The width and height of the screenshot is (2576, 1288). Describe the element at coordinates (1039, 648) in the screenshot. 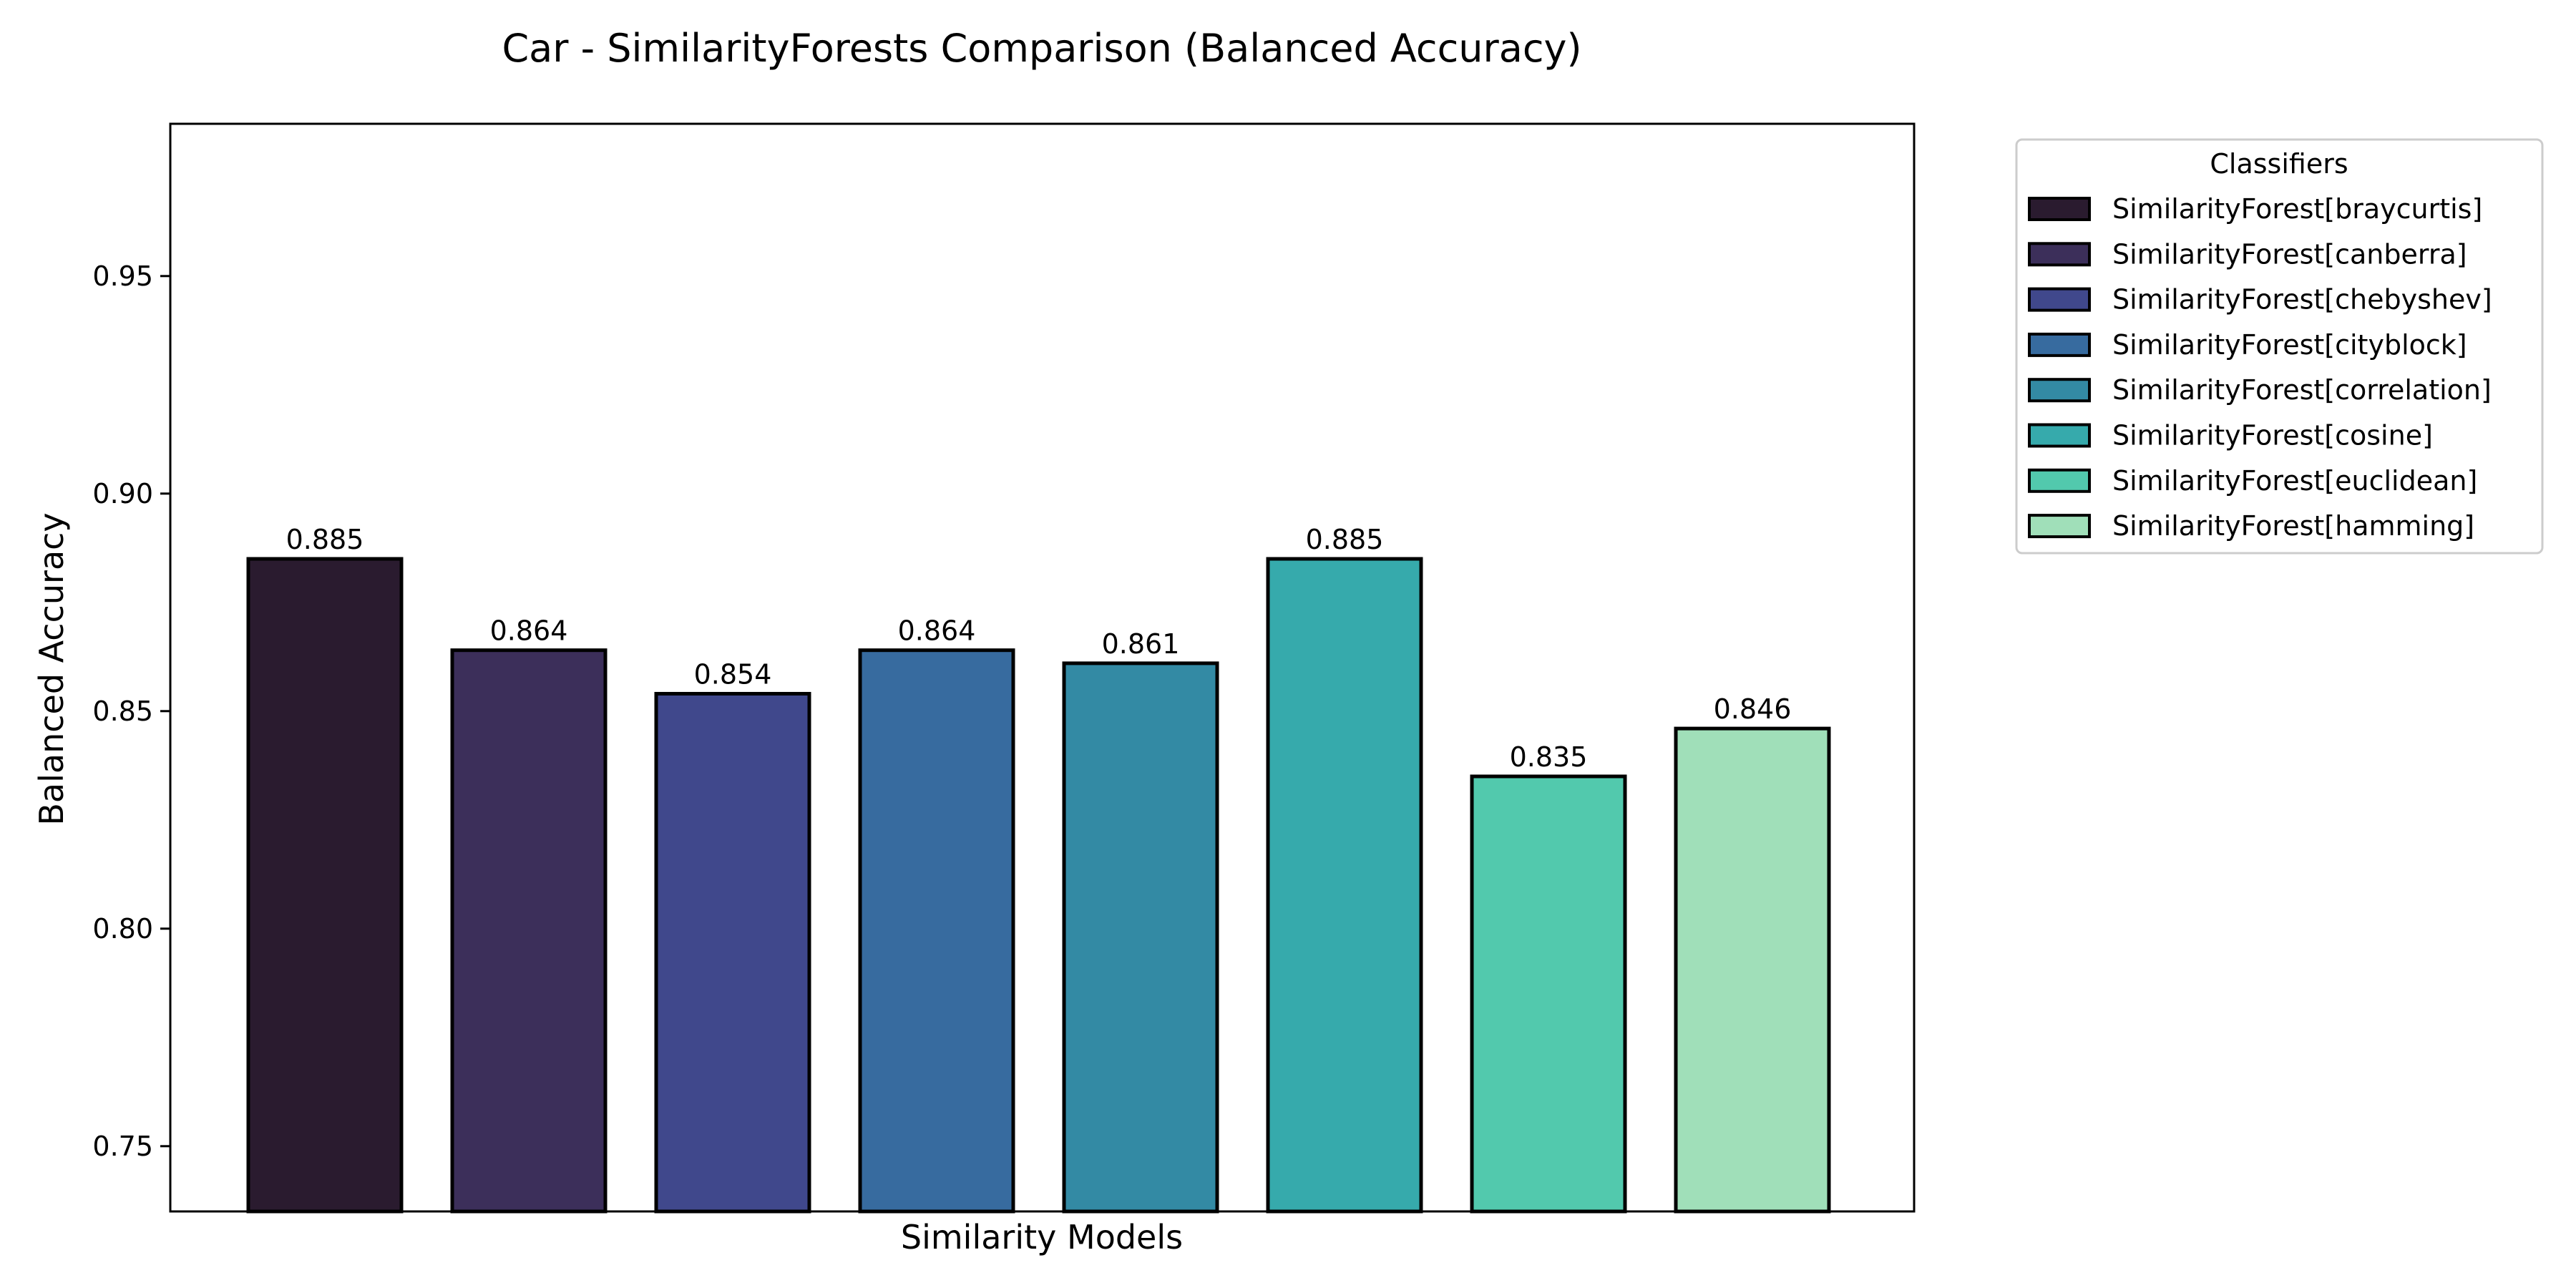

I see `bar-value-labels: 0.885 0.864 0.854 0.864 0.861 0.885 0.835 0.846` at that location.